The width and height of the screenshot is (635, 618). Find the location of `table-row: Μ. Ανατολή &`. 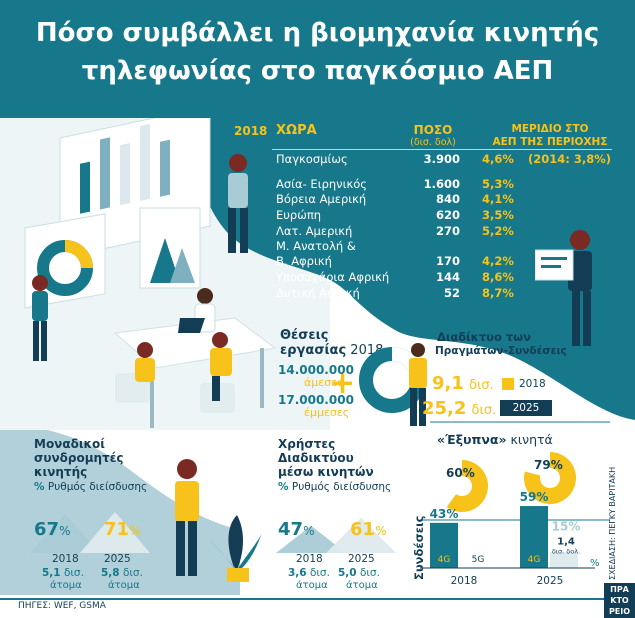

table-row: Μ. Ανατολή & is located at coordinates (442, 246).